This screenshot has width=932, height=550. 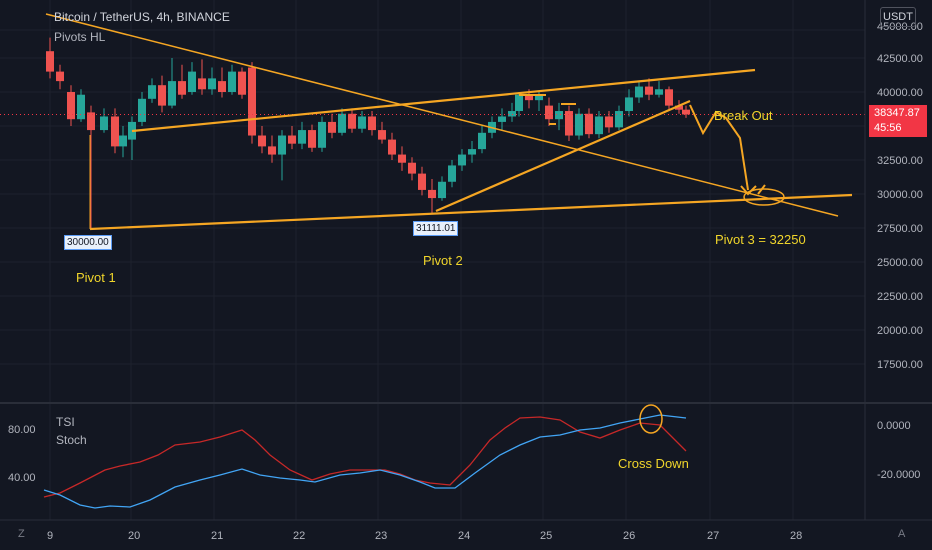 What do you see at coordinates (365, 461) in the screenshot?
I see `tsi-line` at bounding box center [365, 461].